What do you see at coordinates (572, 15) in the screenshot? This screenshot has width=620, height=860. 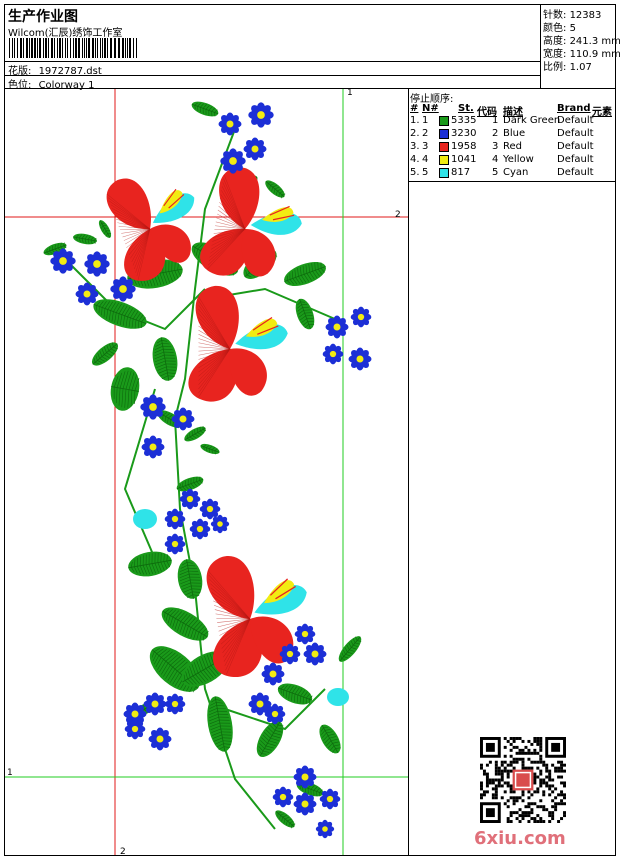 I see `stat-stitches: 针数: 12383` at bounding box center [572, 15].